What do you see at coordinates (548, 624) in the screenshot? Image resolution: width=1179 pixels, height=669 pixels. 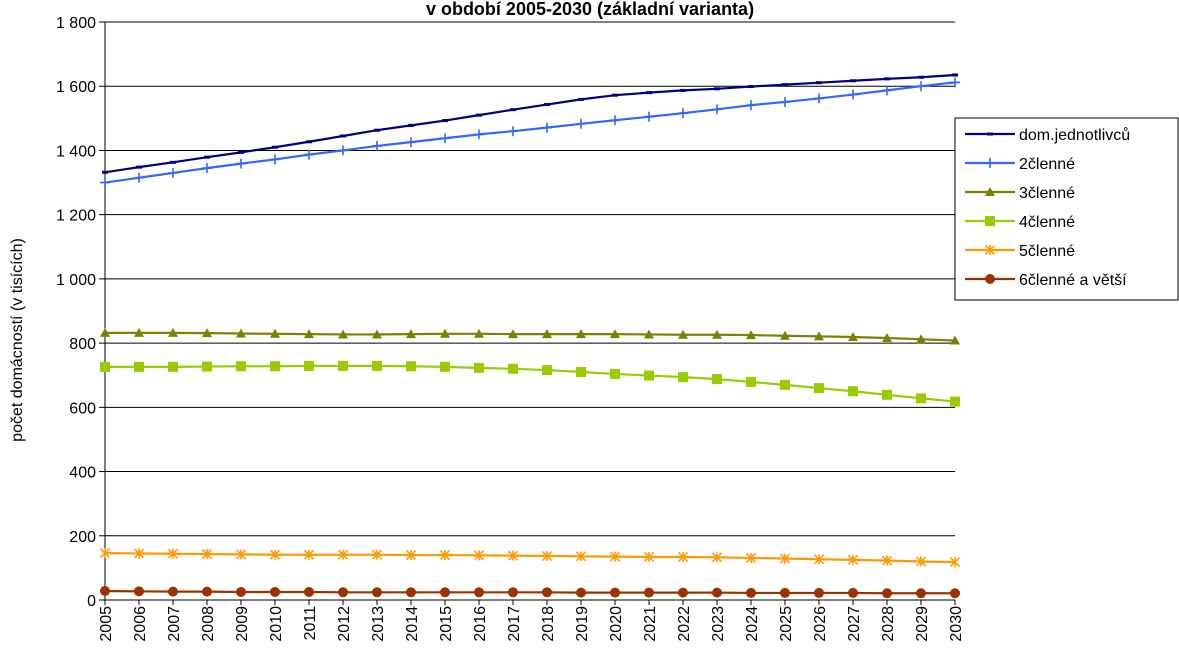 I see `x-tick-label: 2018` at bounding box center [548, 624].